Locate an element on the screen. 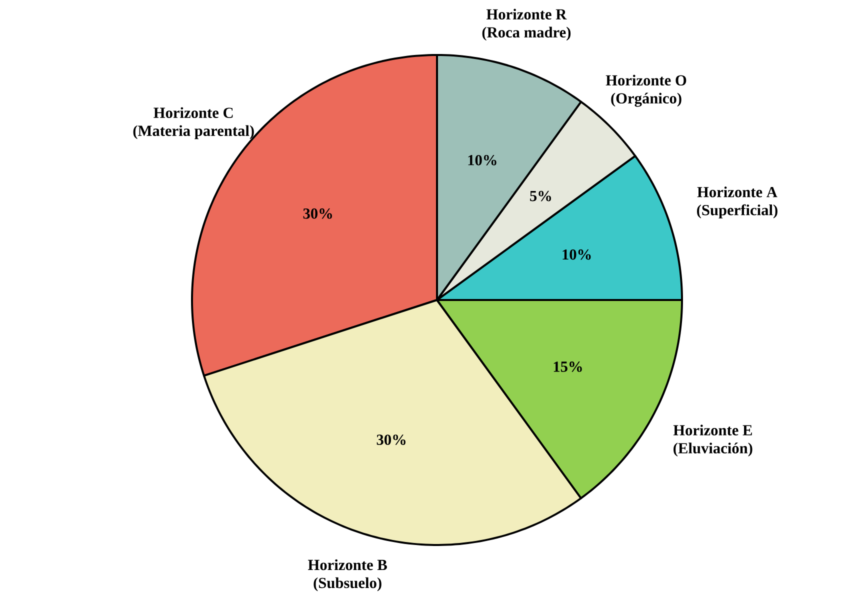  slice-label: Horizonte C (Materia parental) is located at coordinates (193, 123).